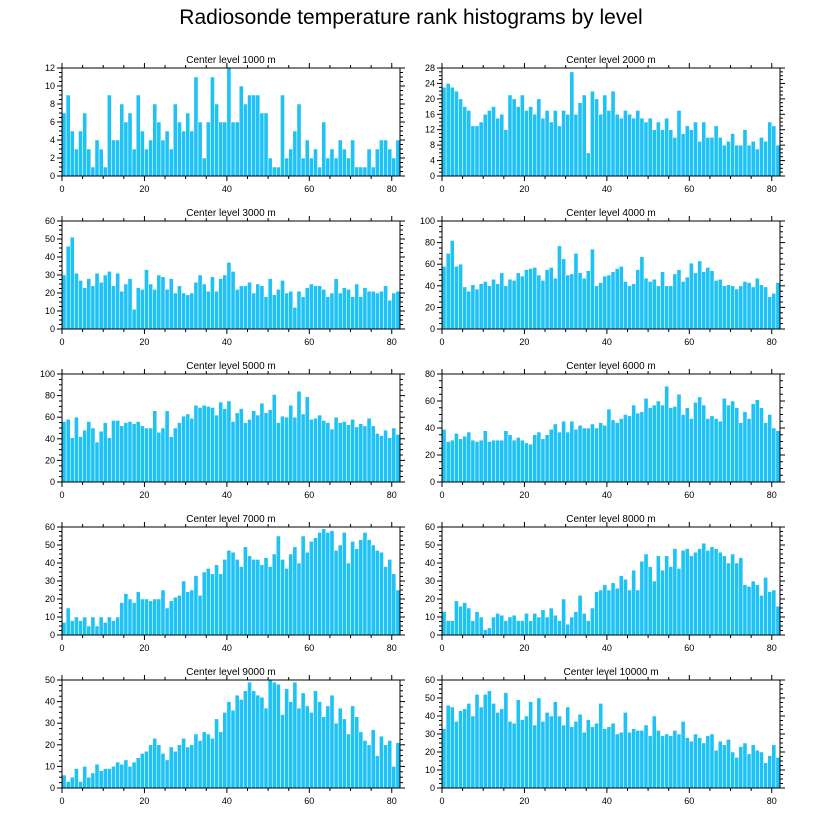  What do you see at coordinates (432, 161) in the screenshot?
I see `y-tick-label: 4` at bounding box center [432, 161].